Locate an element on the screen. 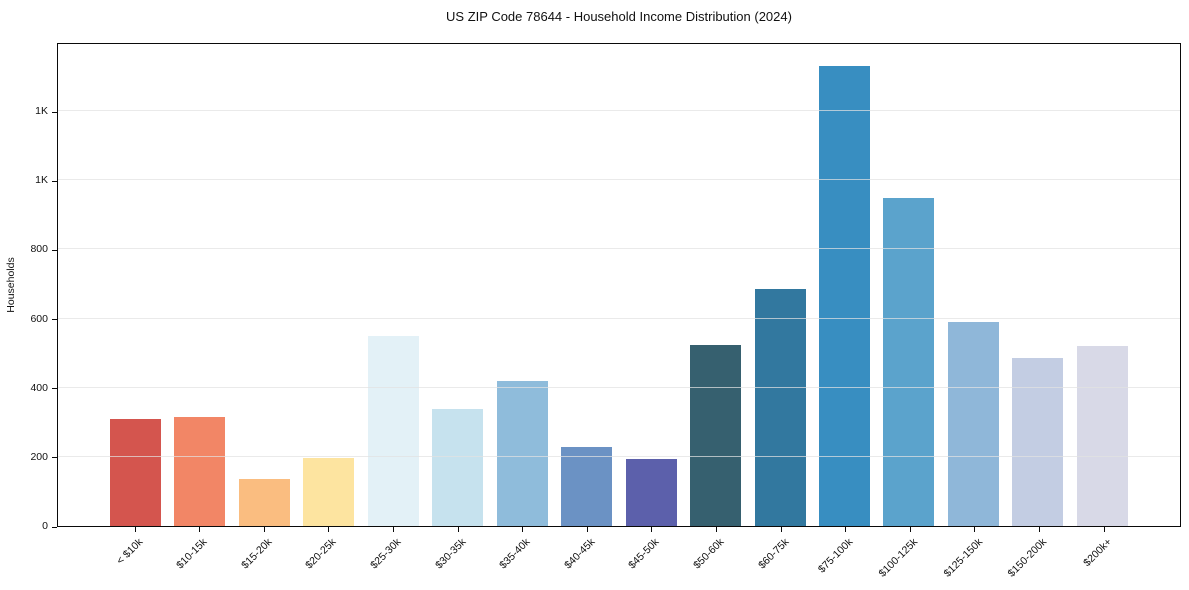  bar-200k is located at coordinates (1102, 436).